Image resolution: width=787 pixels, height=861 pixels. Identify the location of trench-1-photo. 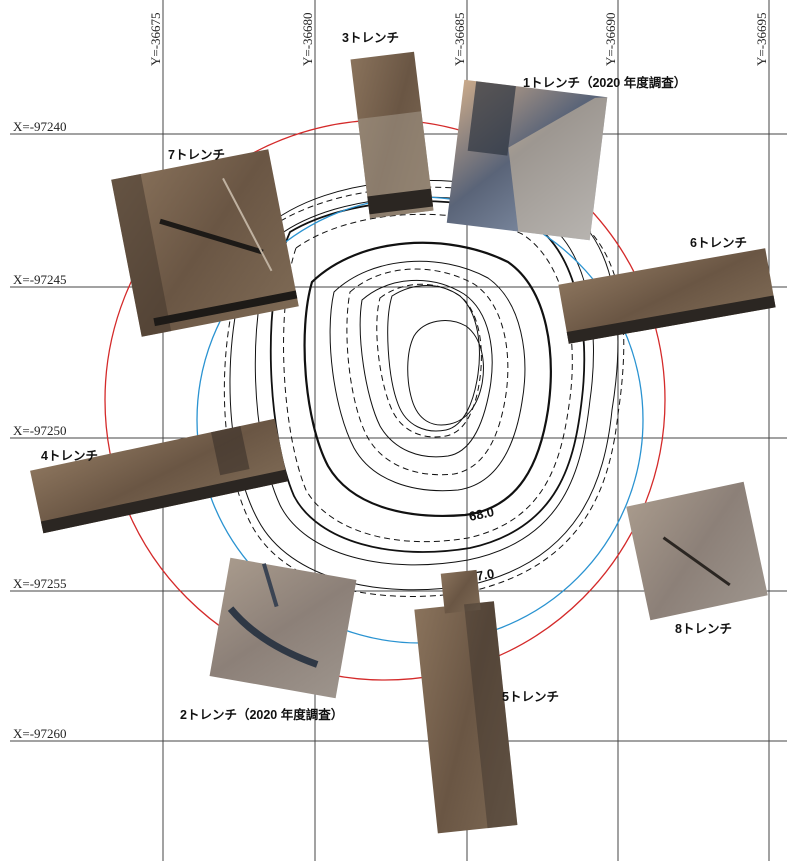
(527, 160).